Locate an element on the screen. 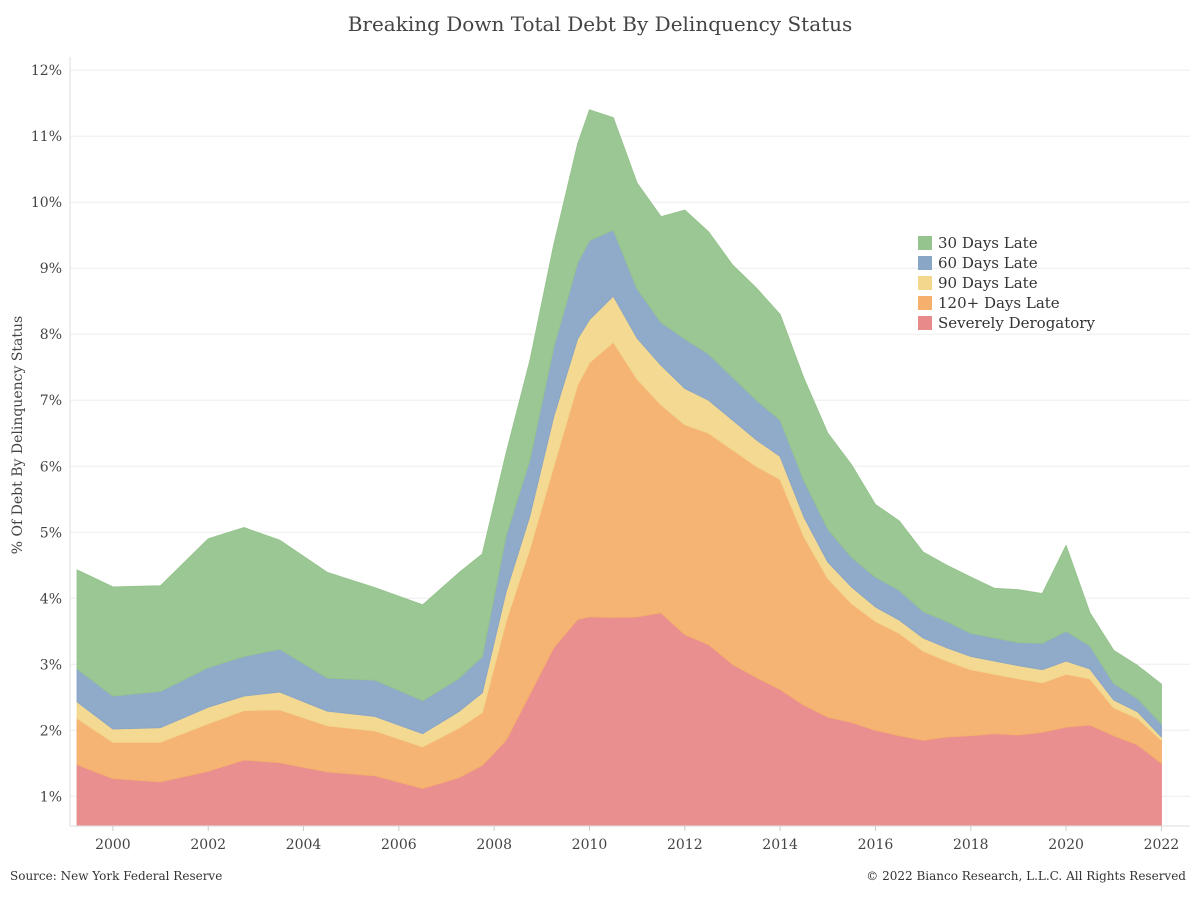 This screenshot has width=1200, height=900. y-axis-label: % Of Debt By Delinquency Status is located at coordinates (18, 435).